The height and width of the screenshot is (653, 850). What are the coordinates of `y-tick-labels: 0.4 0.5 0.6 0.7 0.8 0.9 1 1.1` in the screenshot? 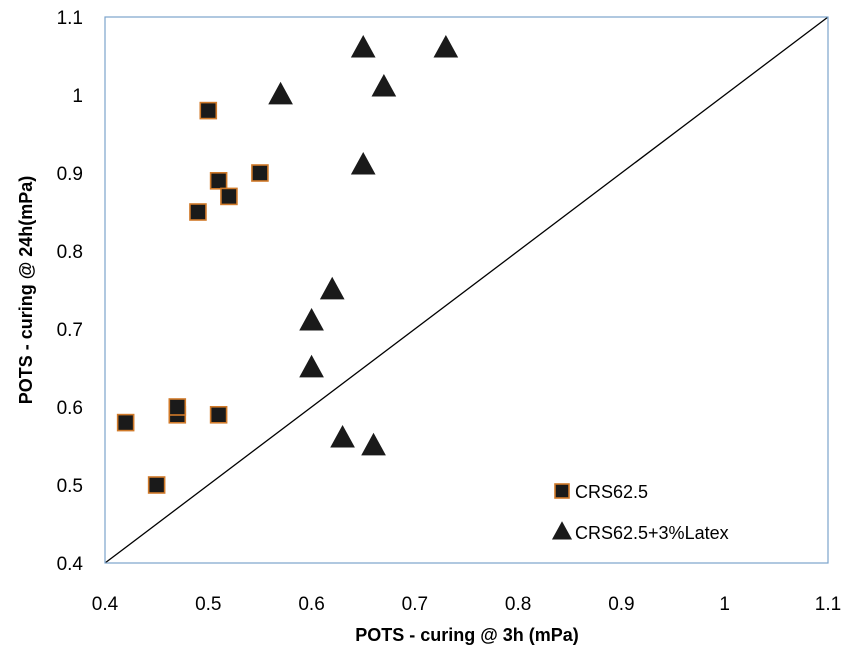 It's located at (70, 291).